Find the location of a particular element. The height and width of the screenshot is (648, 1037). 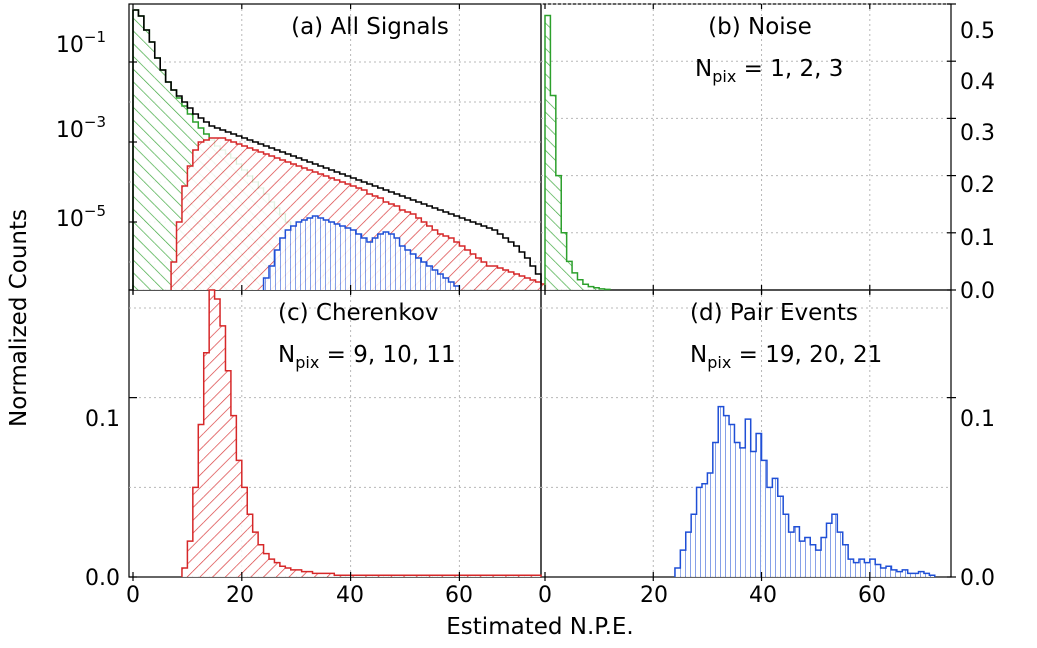

tick-label-c-x-3: 60 is located at coordinates (459, 595).